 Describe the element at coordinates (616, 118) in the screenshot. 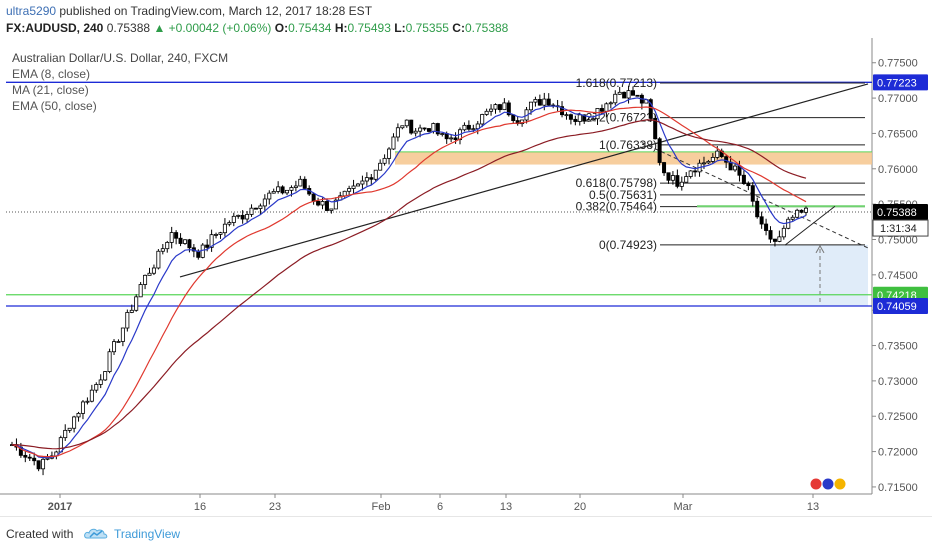

I see `fib-level-label: 1.272(0.76723)` at that location.